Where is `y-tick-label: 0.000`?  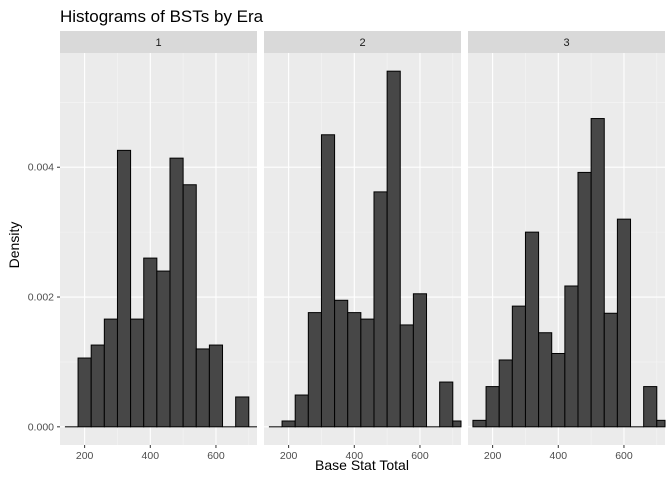 y-tick-label: 0.000 is located at coordinates (41, 427).